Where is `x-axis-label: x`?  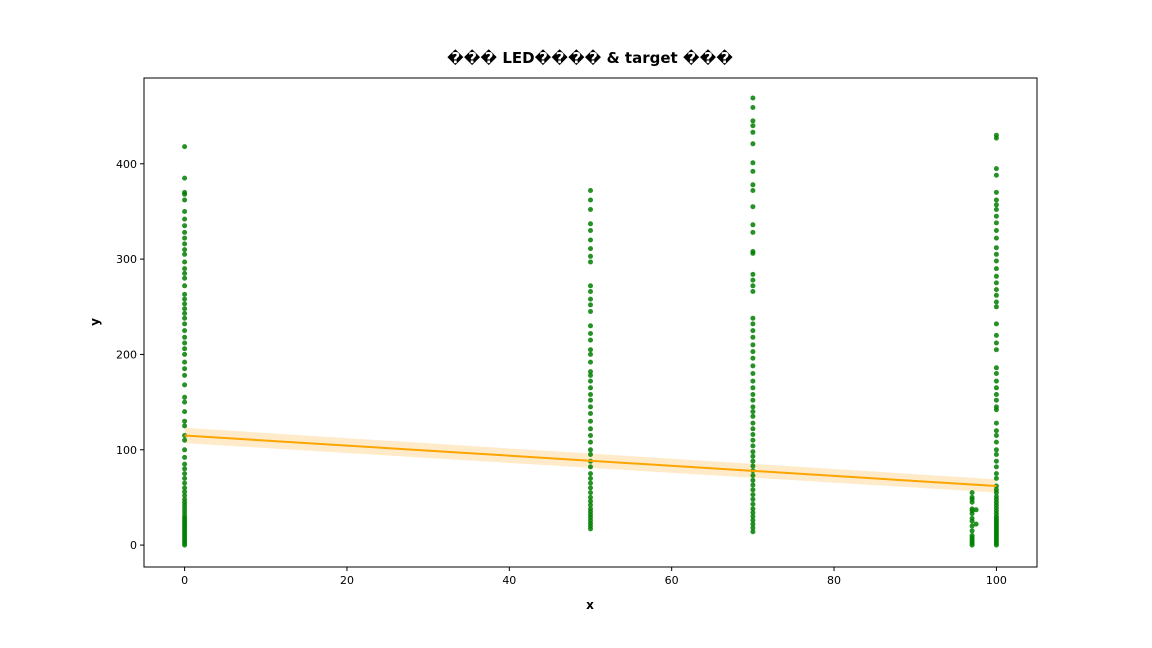 x-axis-label: x is located at coordinates (590, 605).